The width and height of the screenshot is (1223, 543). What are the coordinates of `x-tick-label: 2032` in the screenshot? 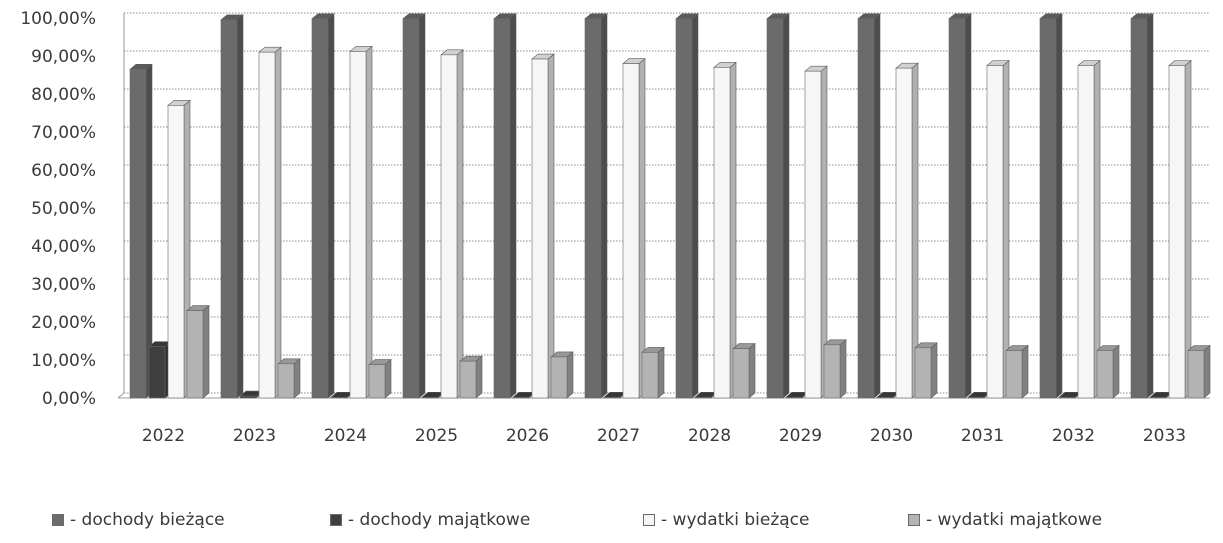 It's located at (1073, 436).